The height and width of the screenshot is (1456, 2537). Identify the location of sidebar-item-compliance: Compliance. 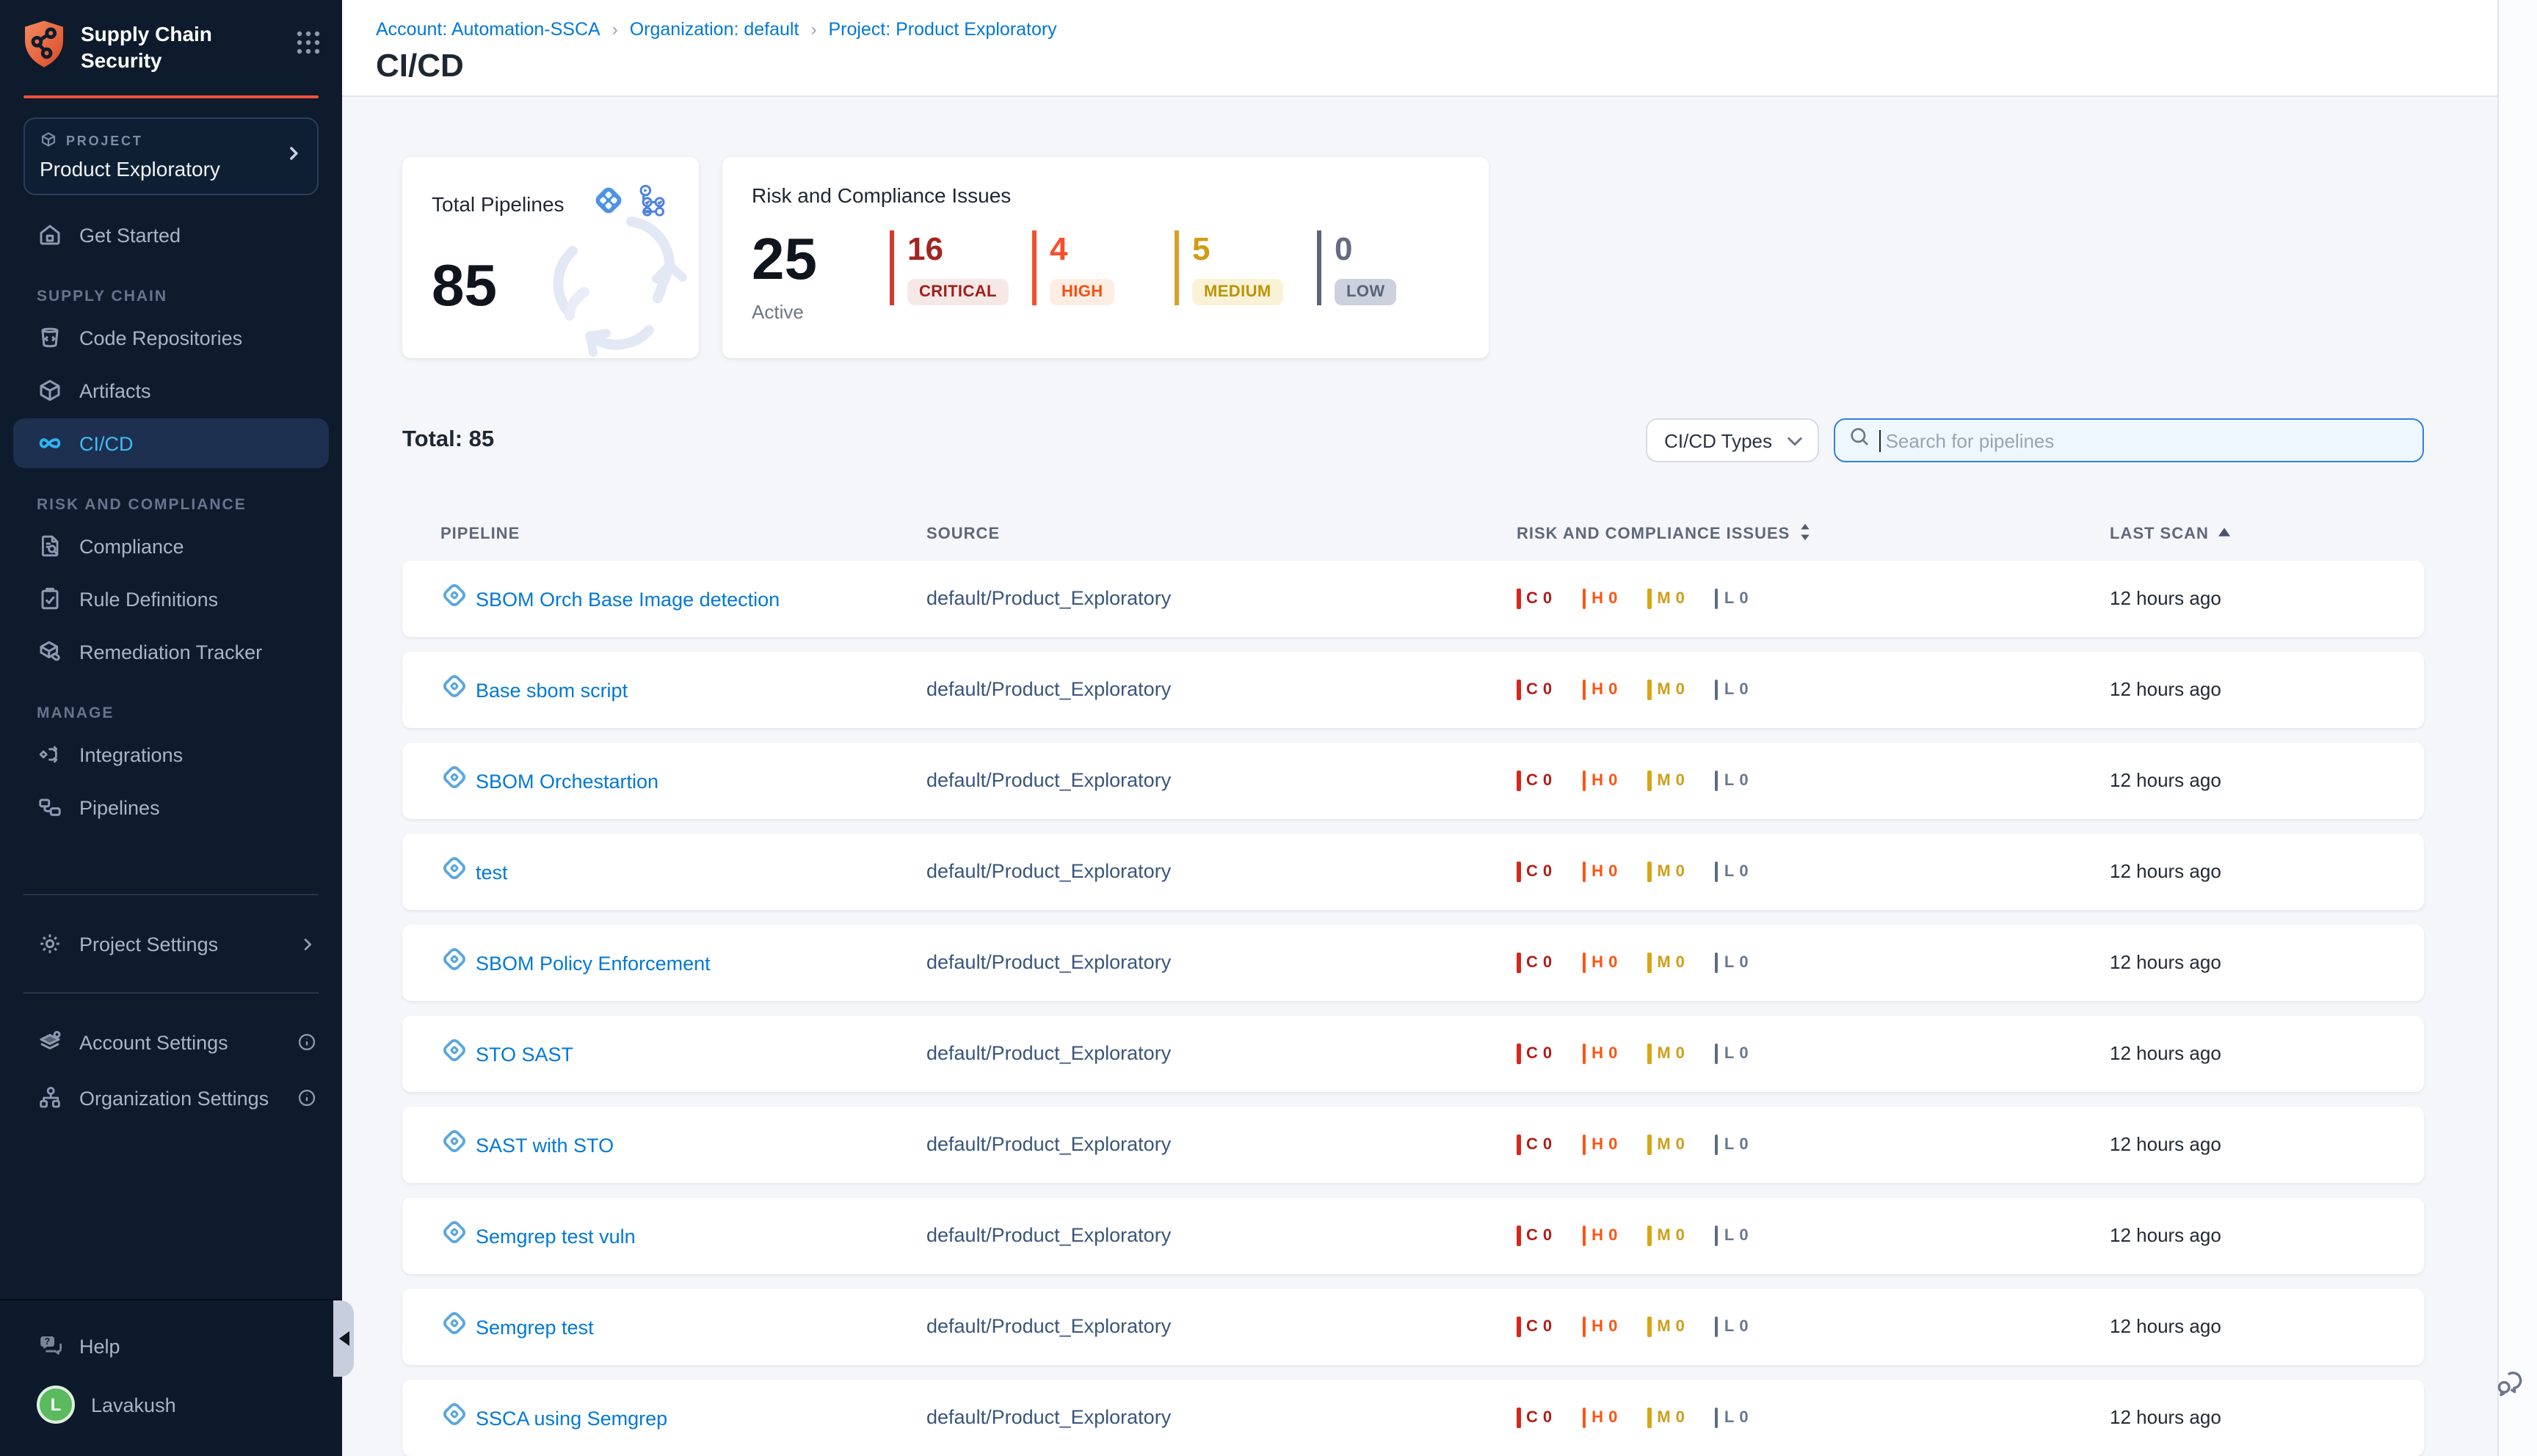
(171, 546).